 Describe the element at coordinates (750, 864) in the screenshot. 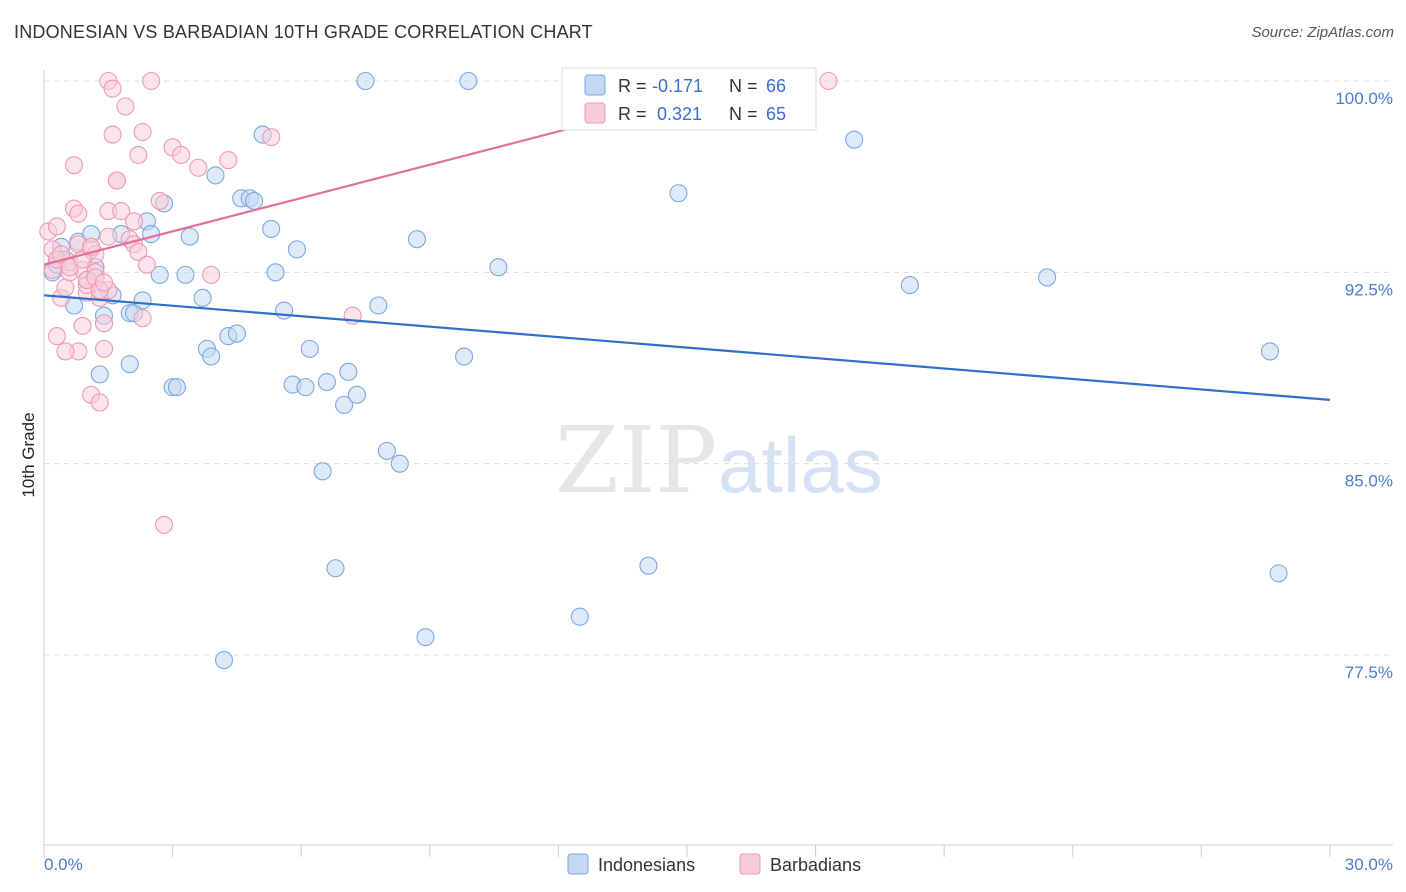

I see `legend-swatch-barbadians` at that location.